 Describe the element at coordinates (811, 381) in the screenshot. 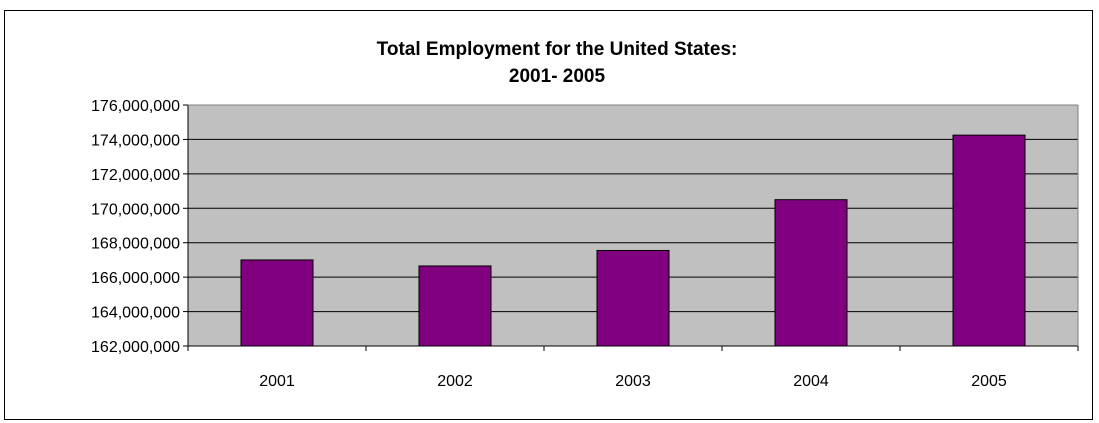

I see `x-tick-label: 2004` at that location.